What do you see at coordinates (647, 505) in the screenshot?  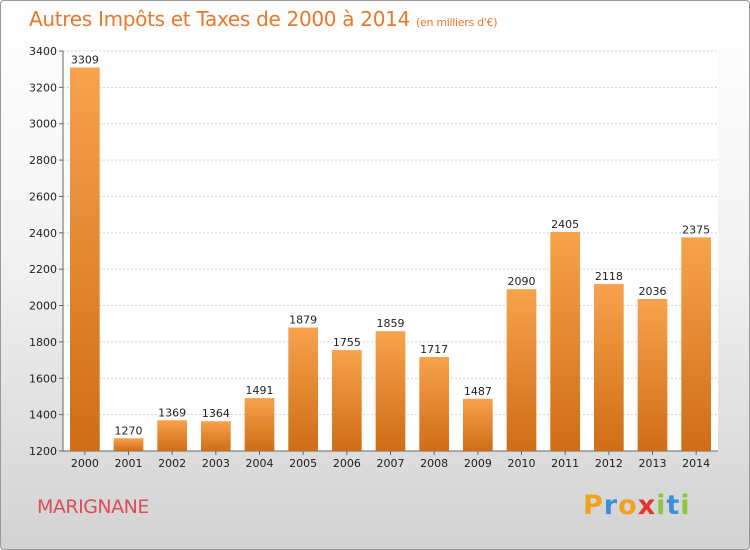 I see `logo-letter: x` at bounding box center [647, 505].